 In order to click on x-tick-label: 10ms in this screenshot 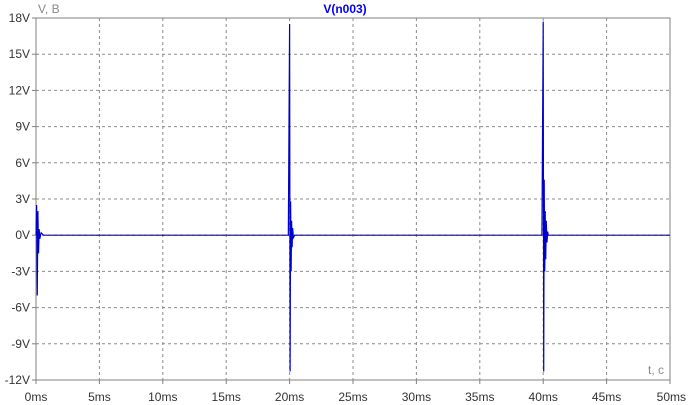, I will do `click(162, 397)`.